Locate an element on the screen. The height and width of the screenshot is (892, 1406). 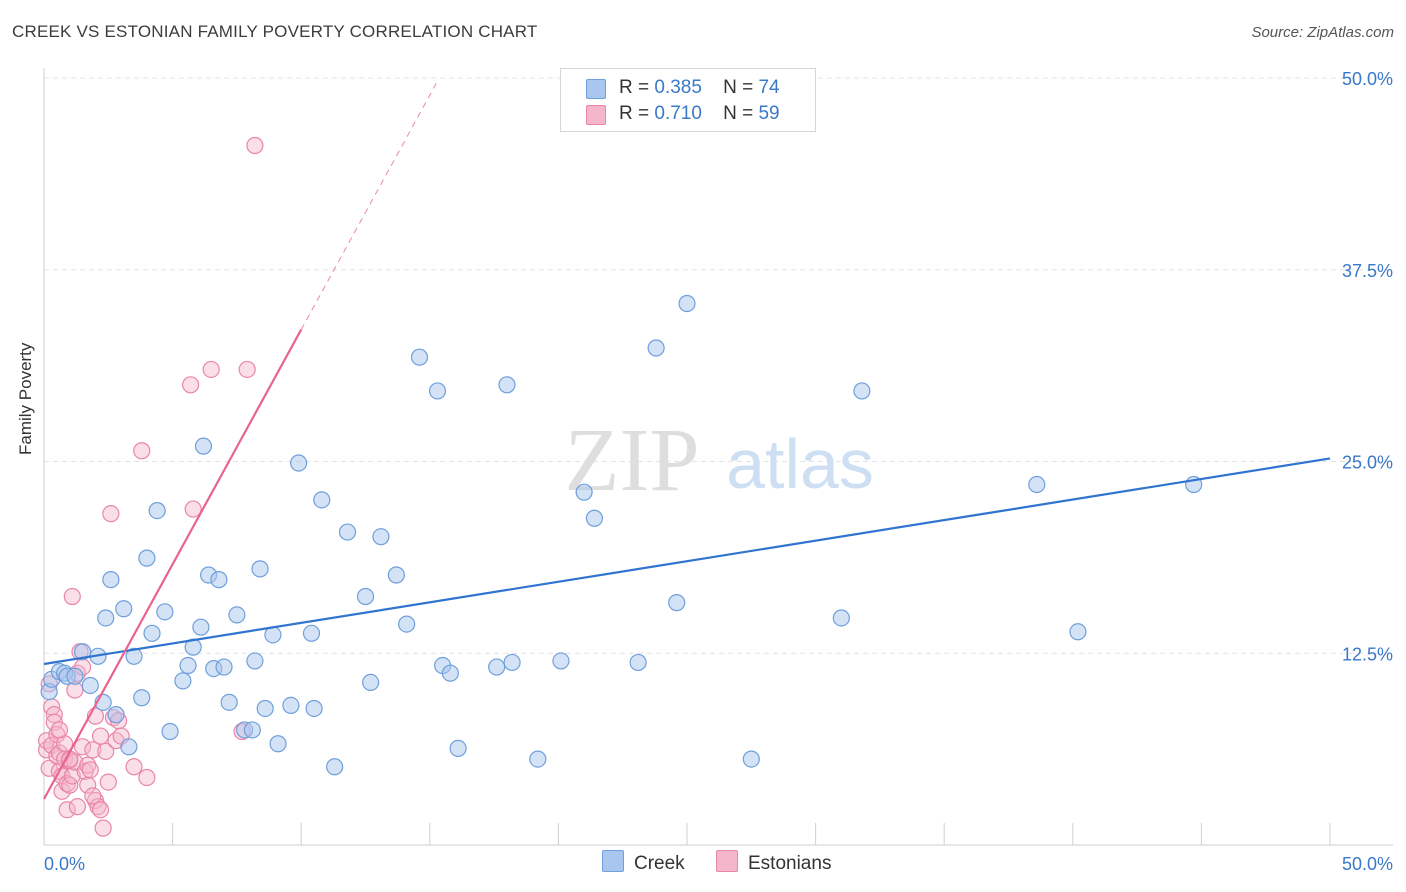
estonian-swatch is located at coordinates (596, 115).